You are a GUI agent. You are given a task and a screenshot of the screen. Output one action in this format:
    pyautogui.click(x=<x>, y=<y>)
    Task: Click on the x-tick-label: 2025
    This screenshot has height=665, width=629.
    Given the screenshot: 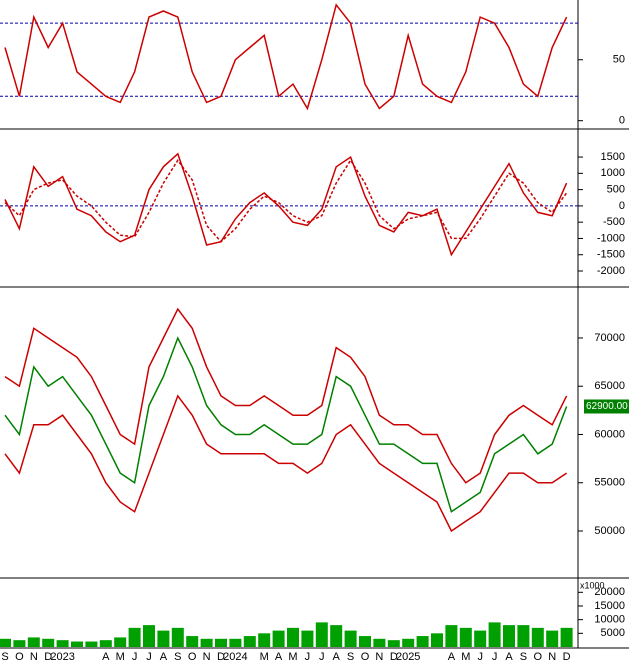 What is the action you would take?
    pyautogui.click(x=408, y=657)
    